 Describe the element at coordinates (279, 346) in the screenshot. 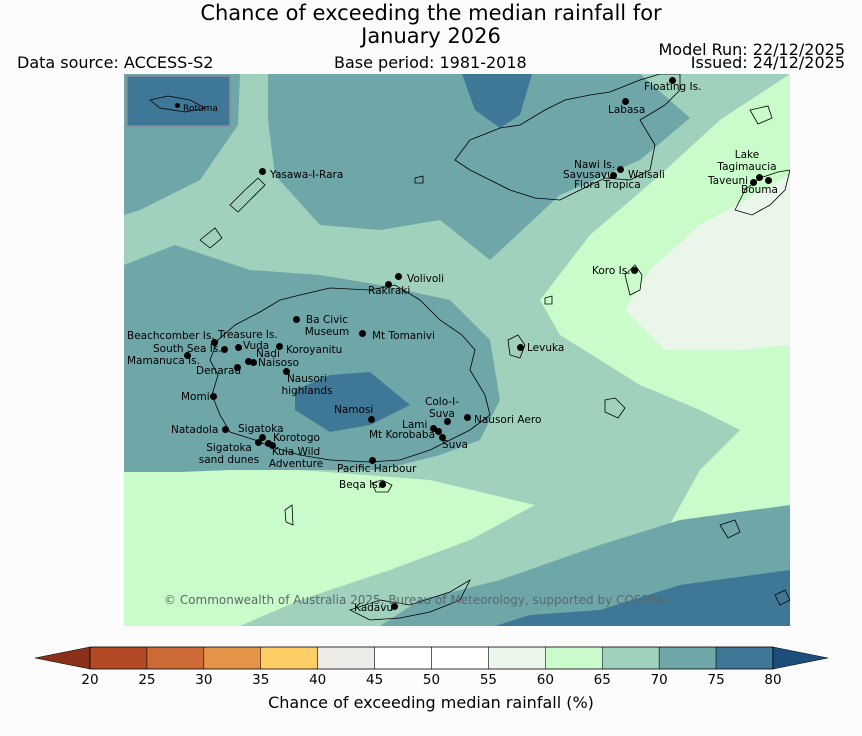

I see `koroyanitu-marker` at that location.